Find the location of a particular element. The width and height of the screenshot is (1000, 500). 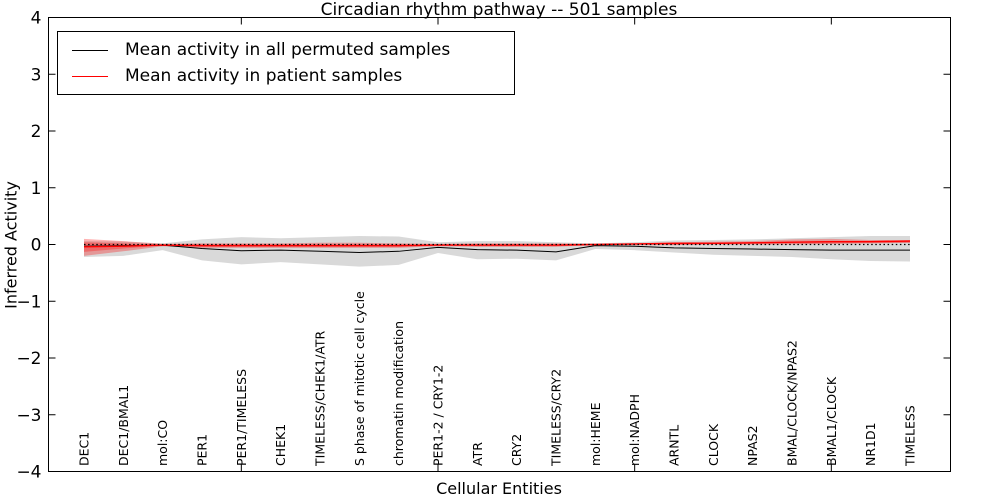

y-tick-label: −2 is located at coordinates (28, 359).